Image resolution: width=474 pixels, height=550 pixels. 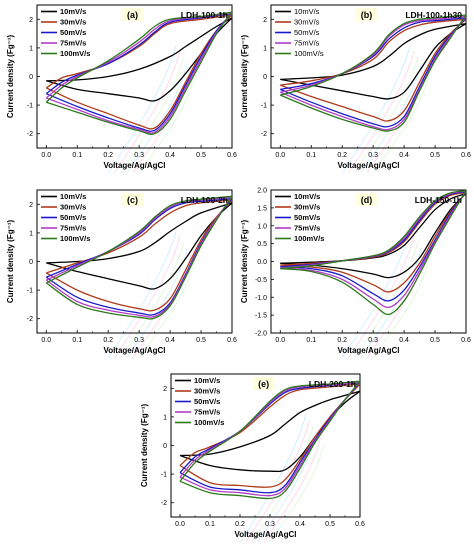 What do you see at coordinates (433, 15) in the screenshot?
I see `panel-title: LDH-100-1h30` at bounding box center [433, 15].